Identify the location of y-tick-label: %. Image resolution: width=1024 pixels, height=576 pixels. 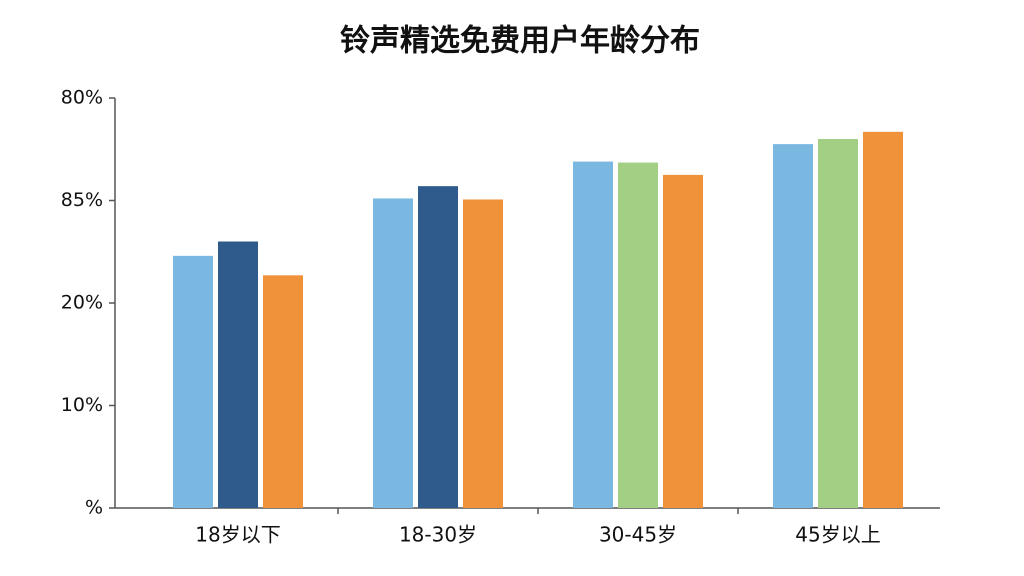
(94, 508).